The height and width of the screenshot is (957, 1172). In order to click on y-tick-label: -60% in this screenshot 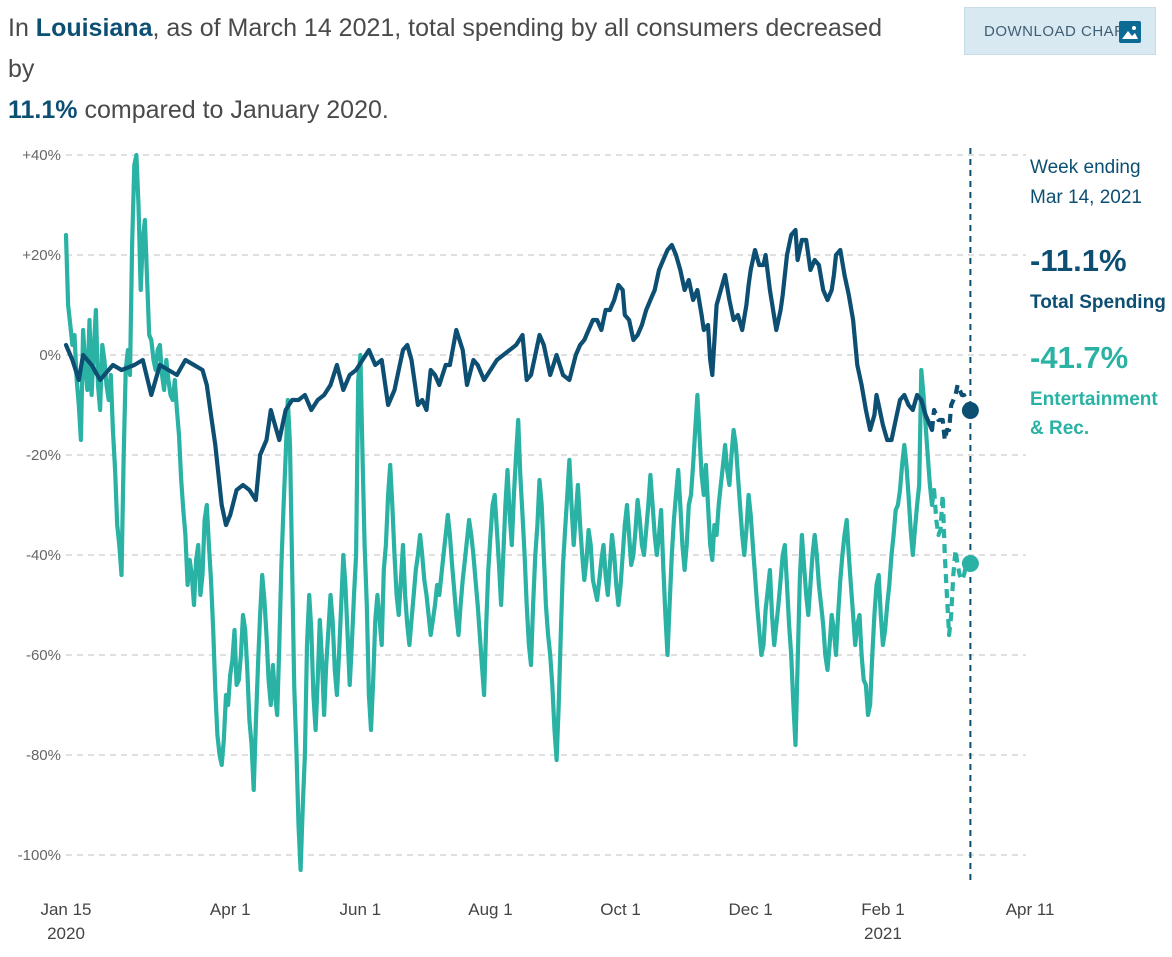, I will do `click(43, 655)`.